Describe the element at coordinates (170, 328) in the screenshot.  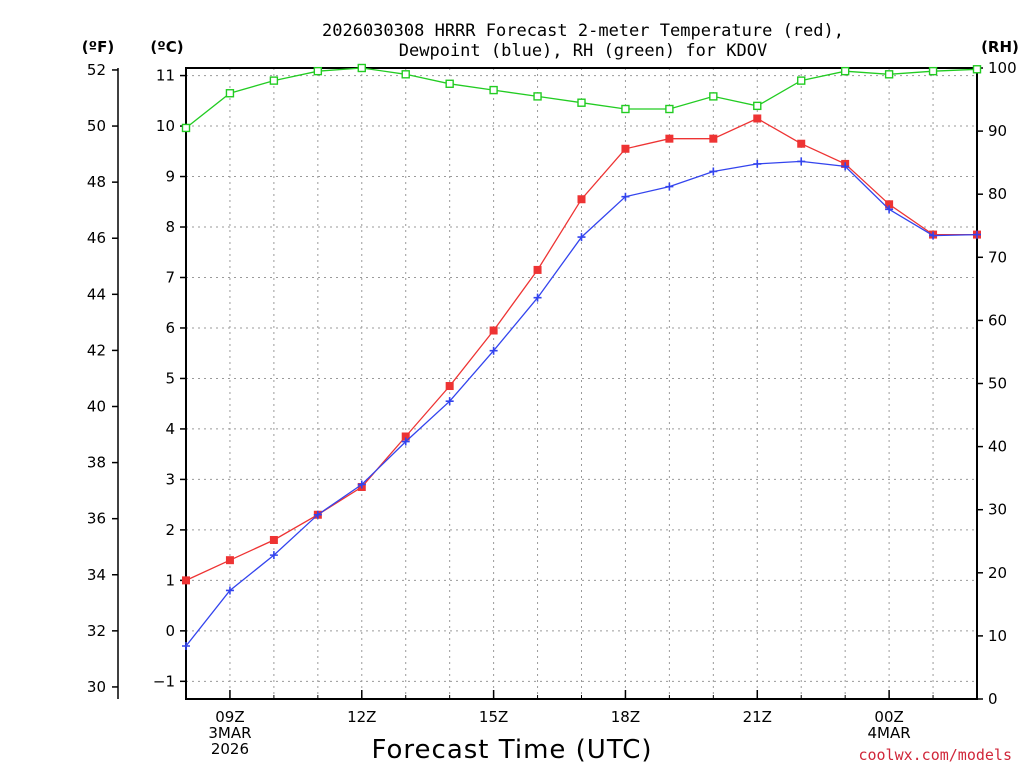
I see `celsius-tick-label: 6` at that location.